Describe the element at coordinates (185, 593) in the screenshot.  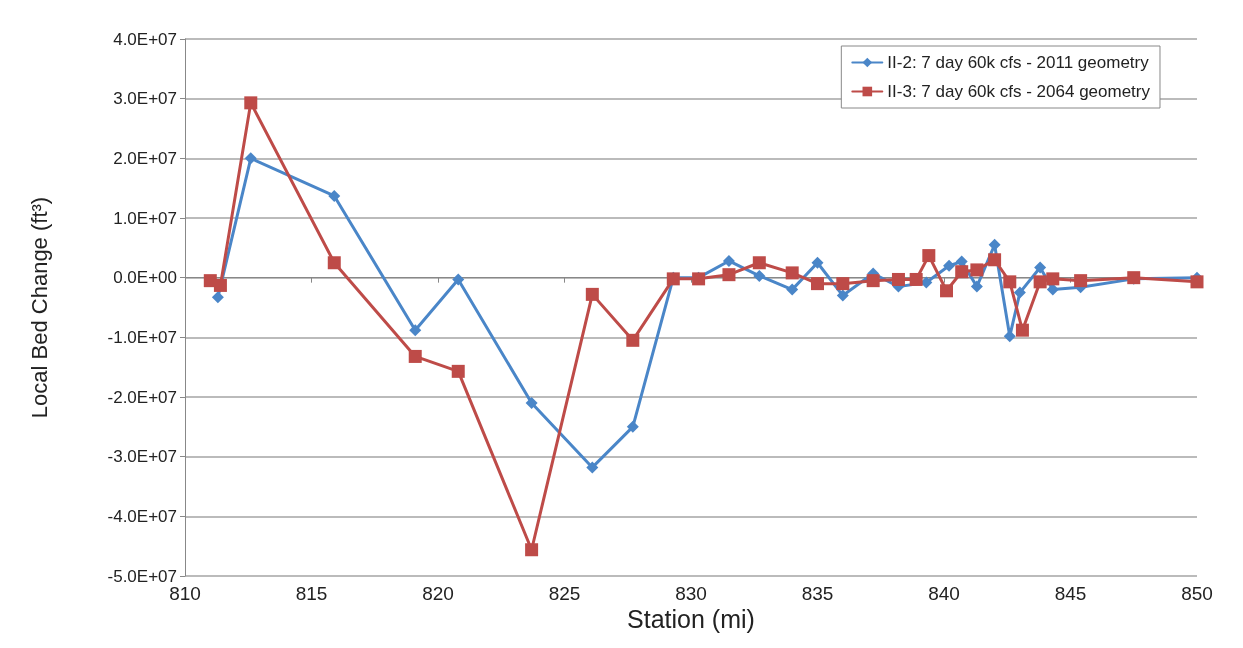
I see `x-tick-label: 810` at that location.